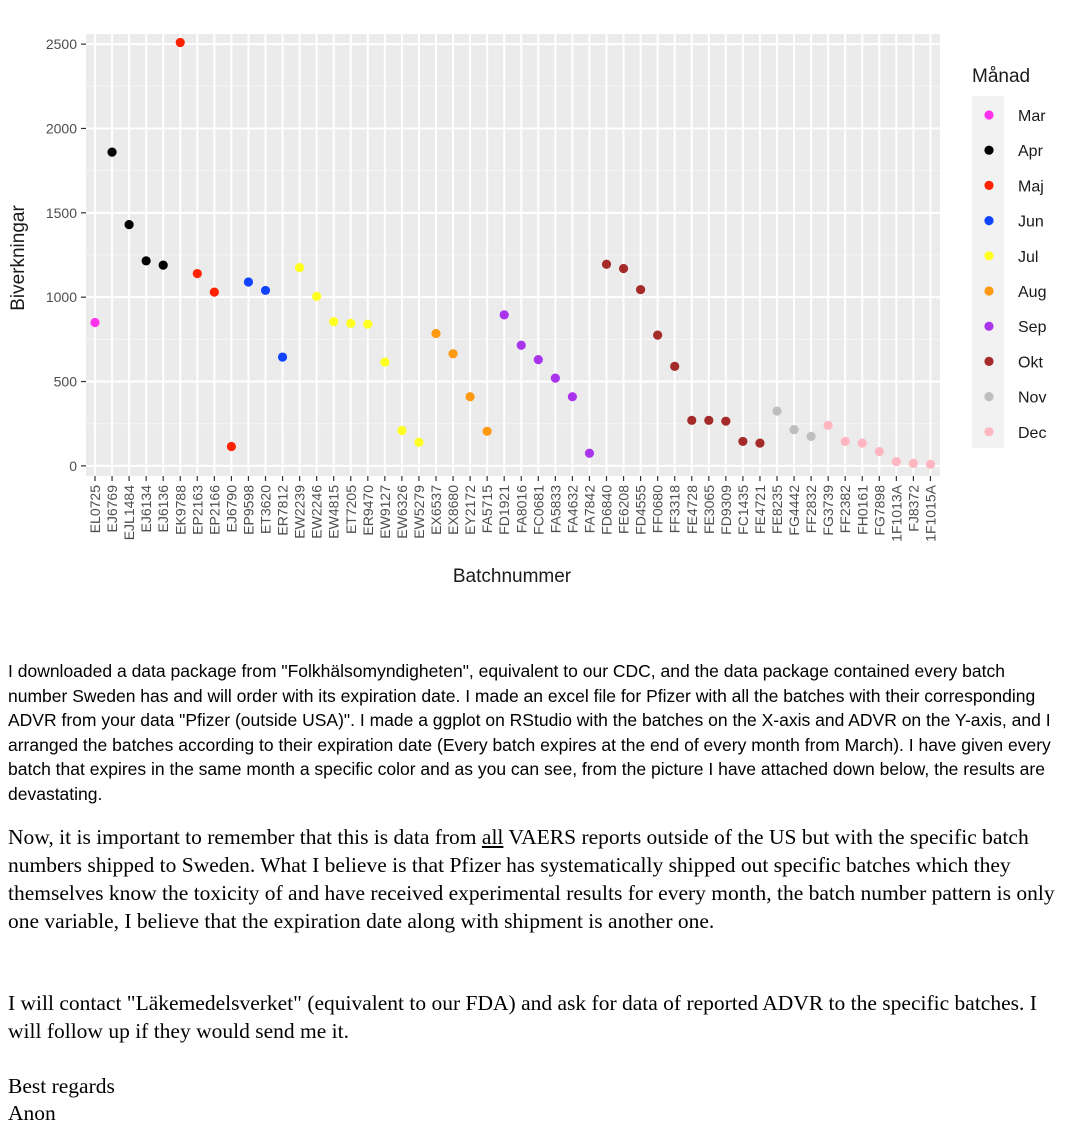  Describe the element at coordinates (589, 509) in the screenshot. I see `x-tick-label: FA7842` at that location.